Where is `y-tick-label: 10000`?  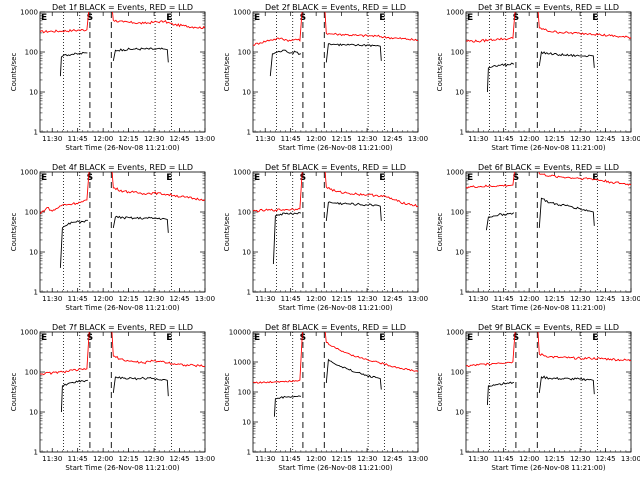
y-tick-label: 10000 is located at coordinates (240, 333).